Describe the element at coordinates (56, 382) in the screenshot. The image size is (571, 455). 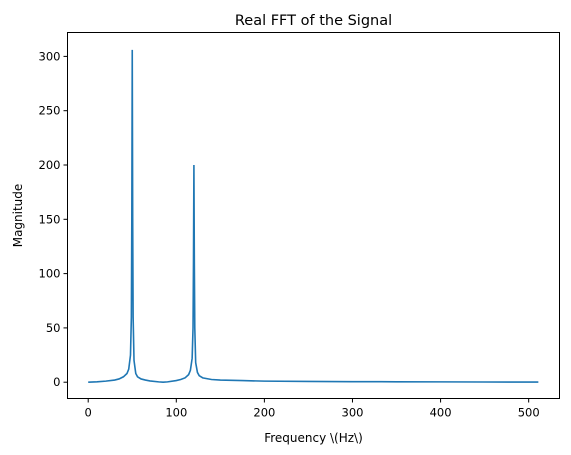
I see `y-tick-label: 0` at that location.